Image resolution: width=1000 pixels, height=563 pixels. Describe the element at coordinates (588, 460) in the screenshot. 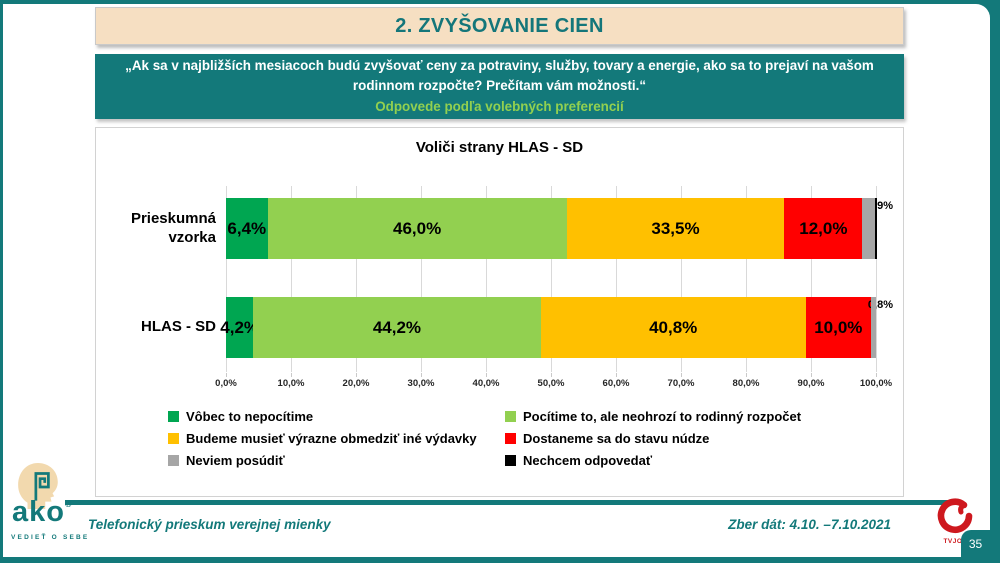

I see `legend-label: Nechcem odpovedať` at that location.